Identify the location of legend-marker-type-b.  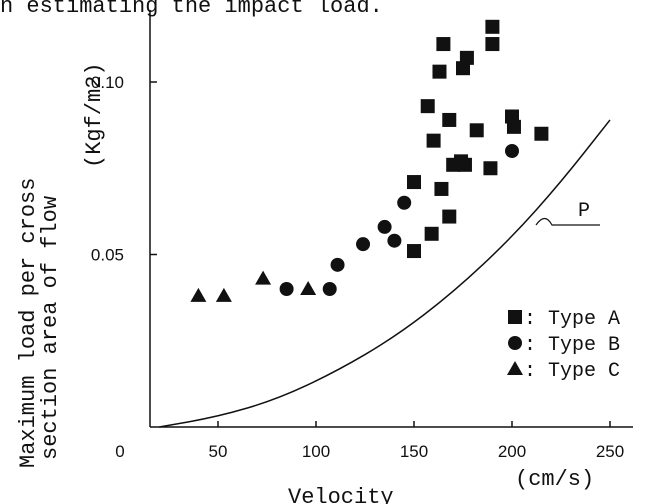
(515, 343).